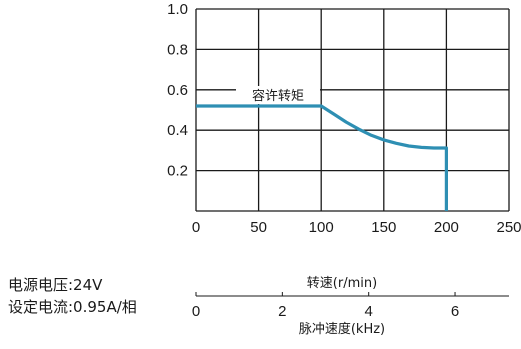 Image resolution: width=521 pixels, height=349 pixels. What do you see at coordinates (455, 311) in the screenshot?
I see `secondary-tick-label-3: 6` at bounding box center [455, 311].